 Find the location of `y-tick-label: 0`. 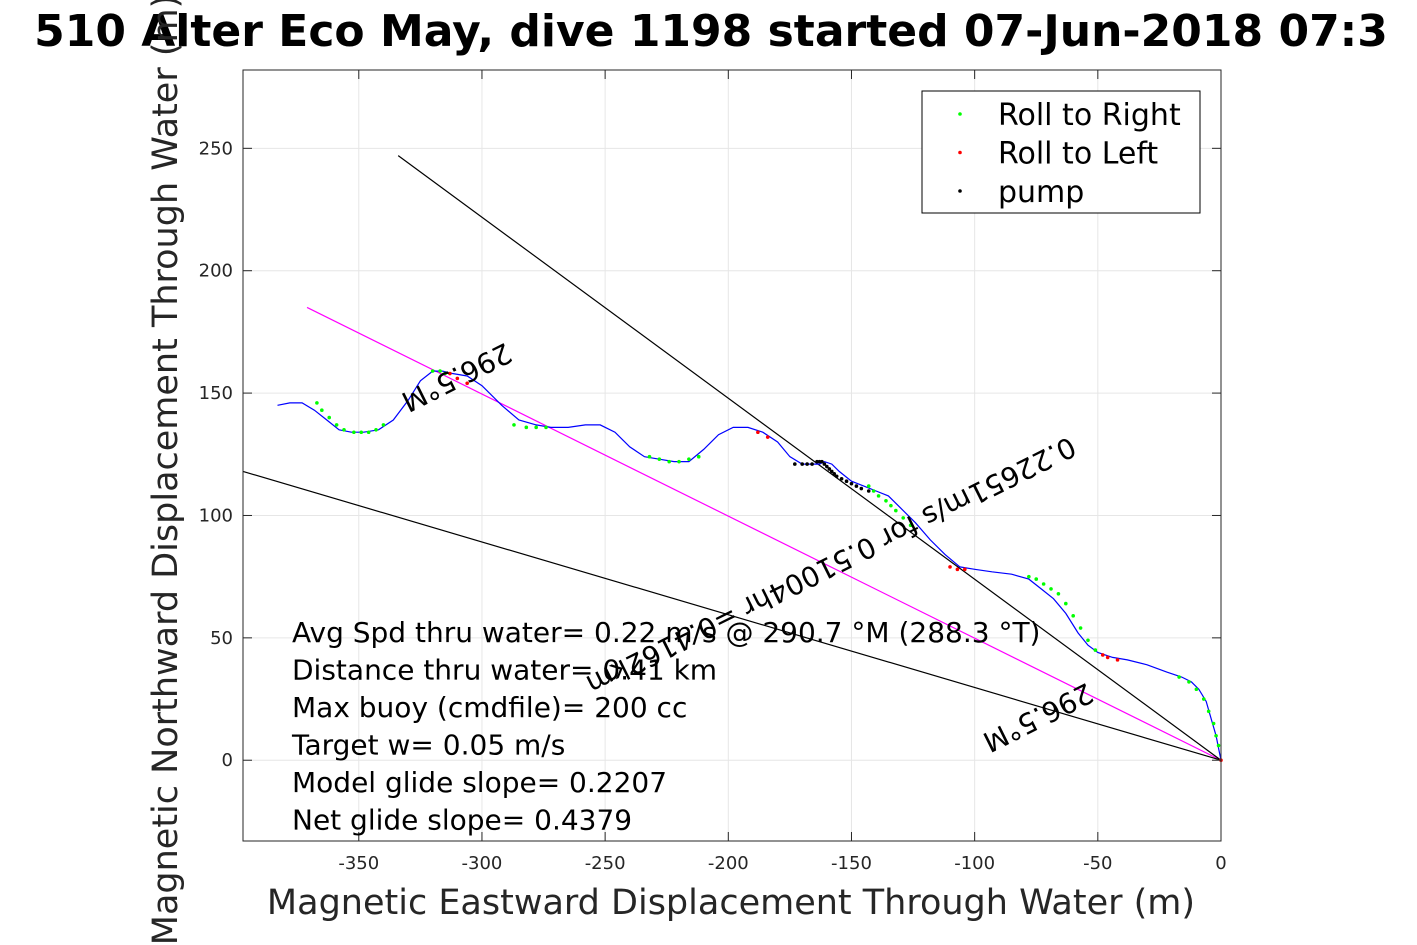

y-tick-label: 0 is located at coordinates (227, 760).